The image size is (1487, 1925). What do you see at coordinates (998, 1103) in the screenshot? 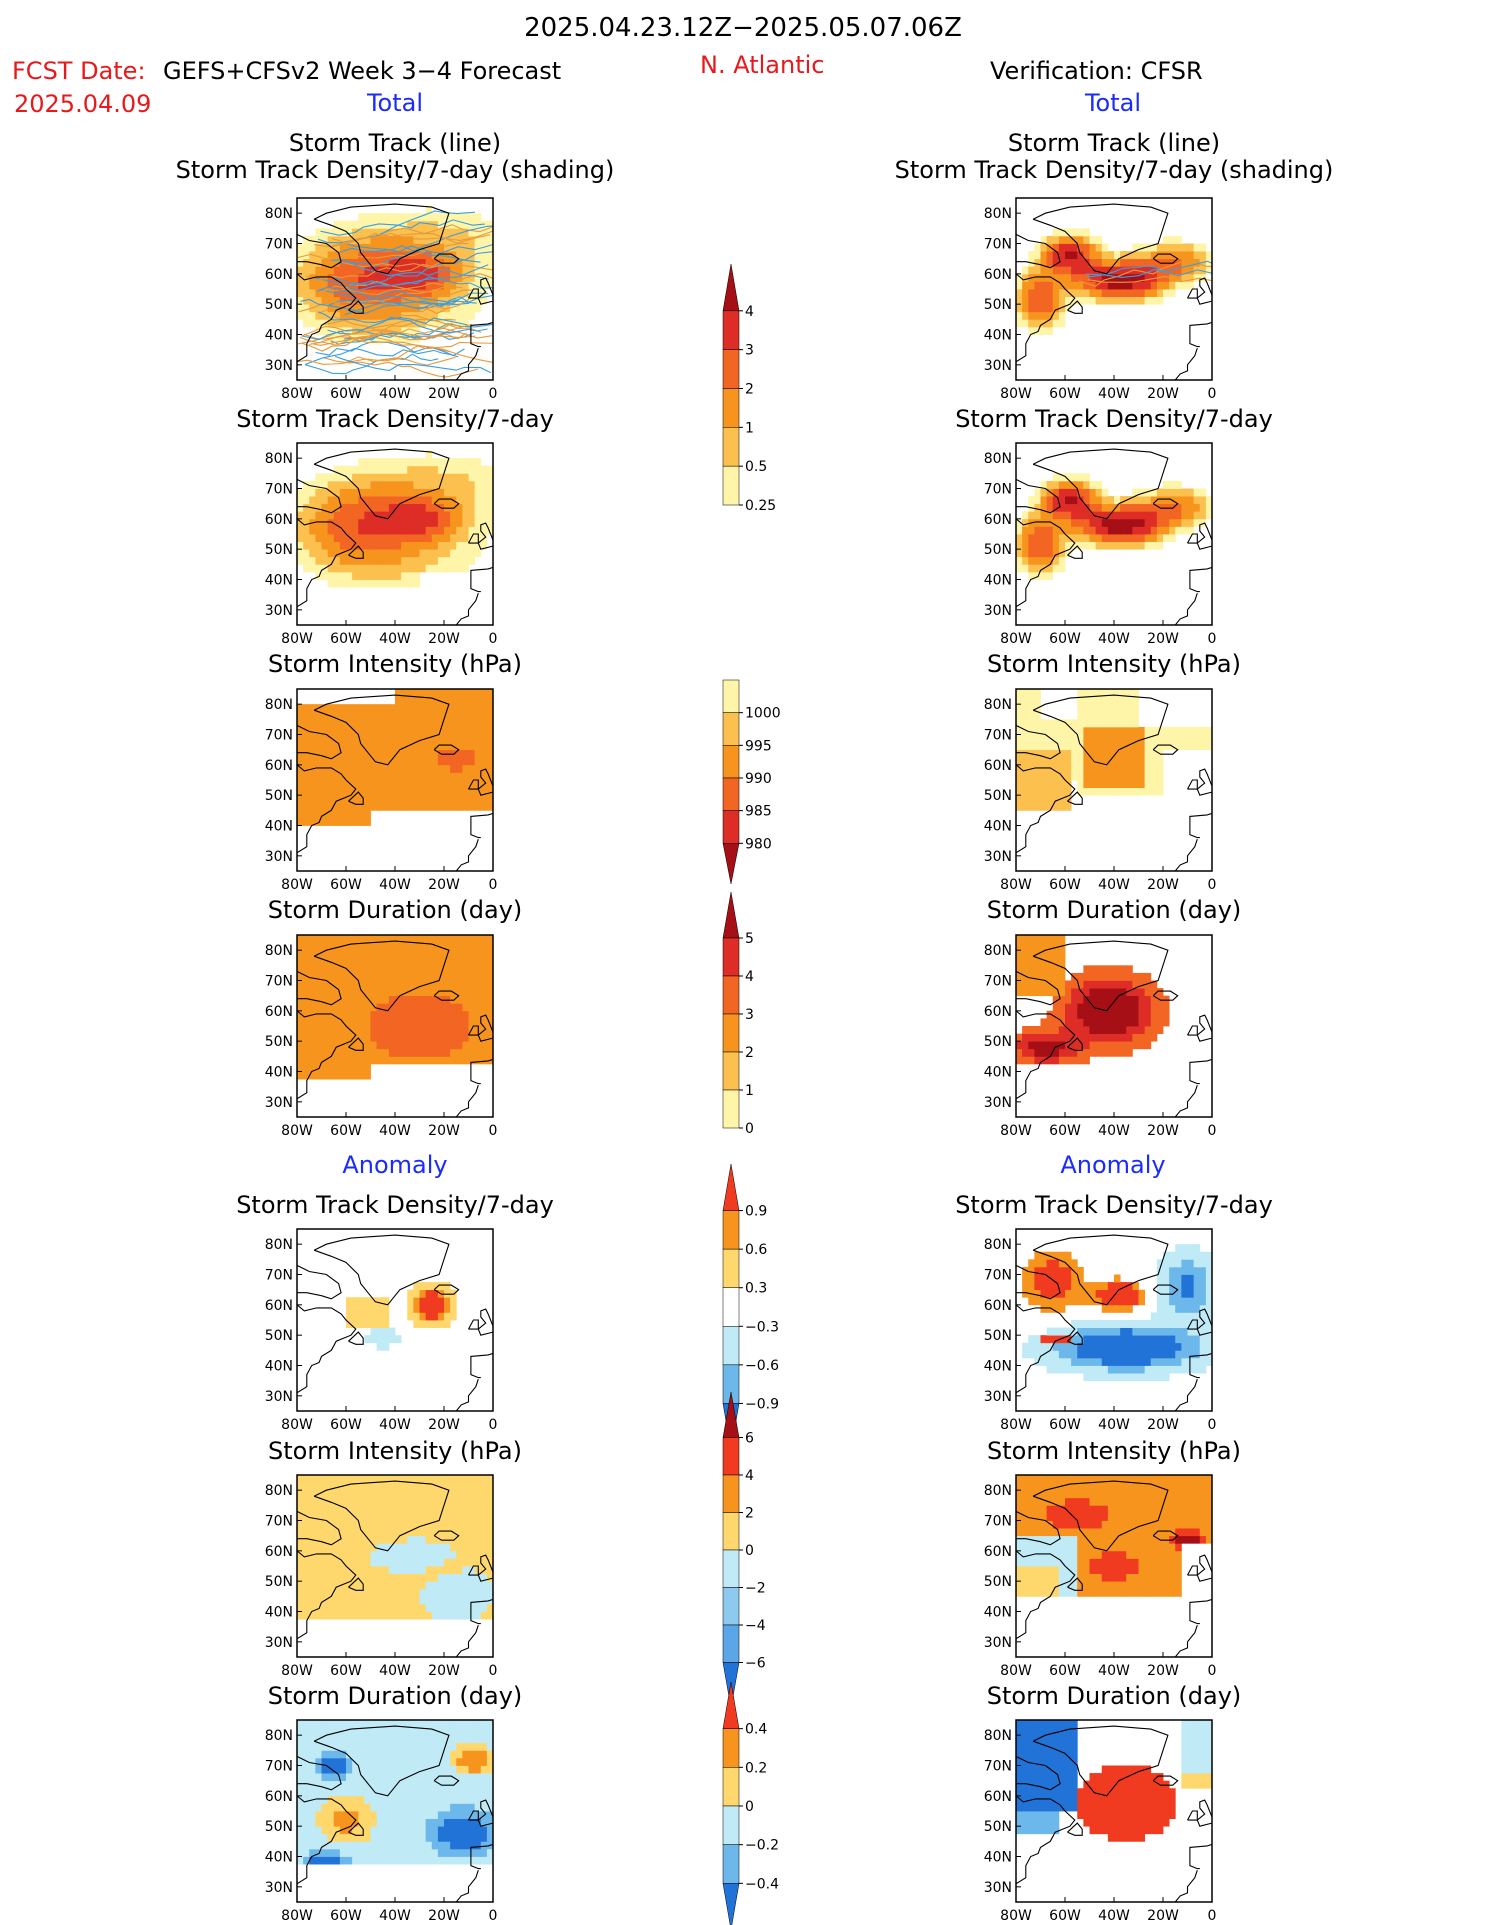
I see `lat-tick-label: 30N` at bounding box center [998, 1103].